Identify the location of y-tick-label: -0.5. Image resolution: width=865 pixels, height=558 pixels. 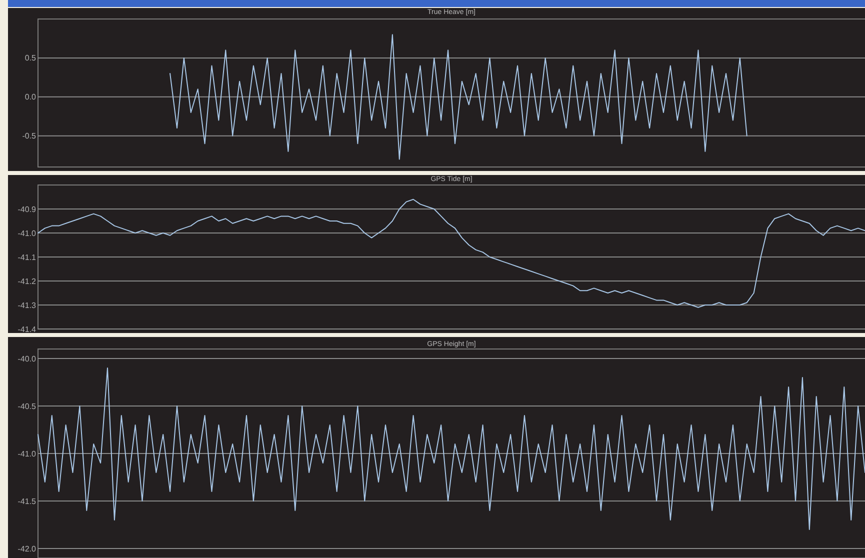
(29, 136).